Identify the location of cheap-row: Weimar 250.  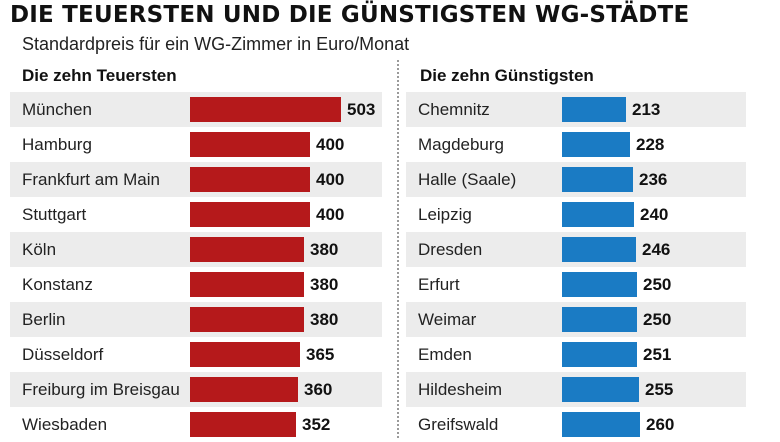
(576, 319).